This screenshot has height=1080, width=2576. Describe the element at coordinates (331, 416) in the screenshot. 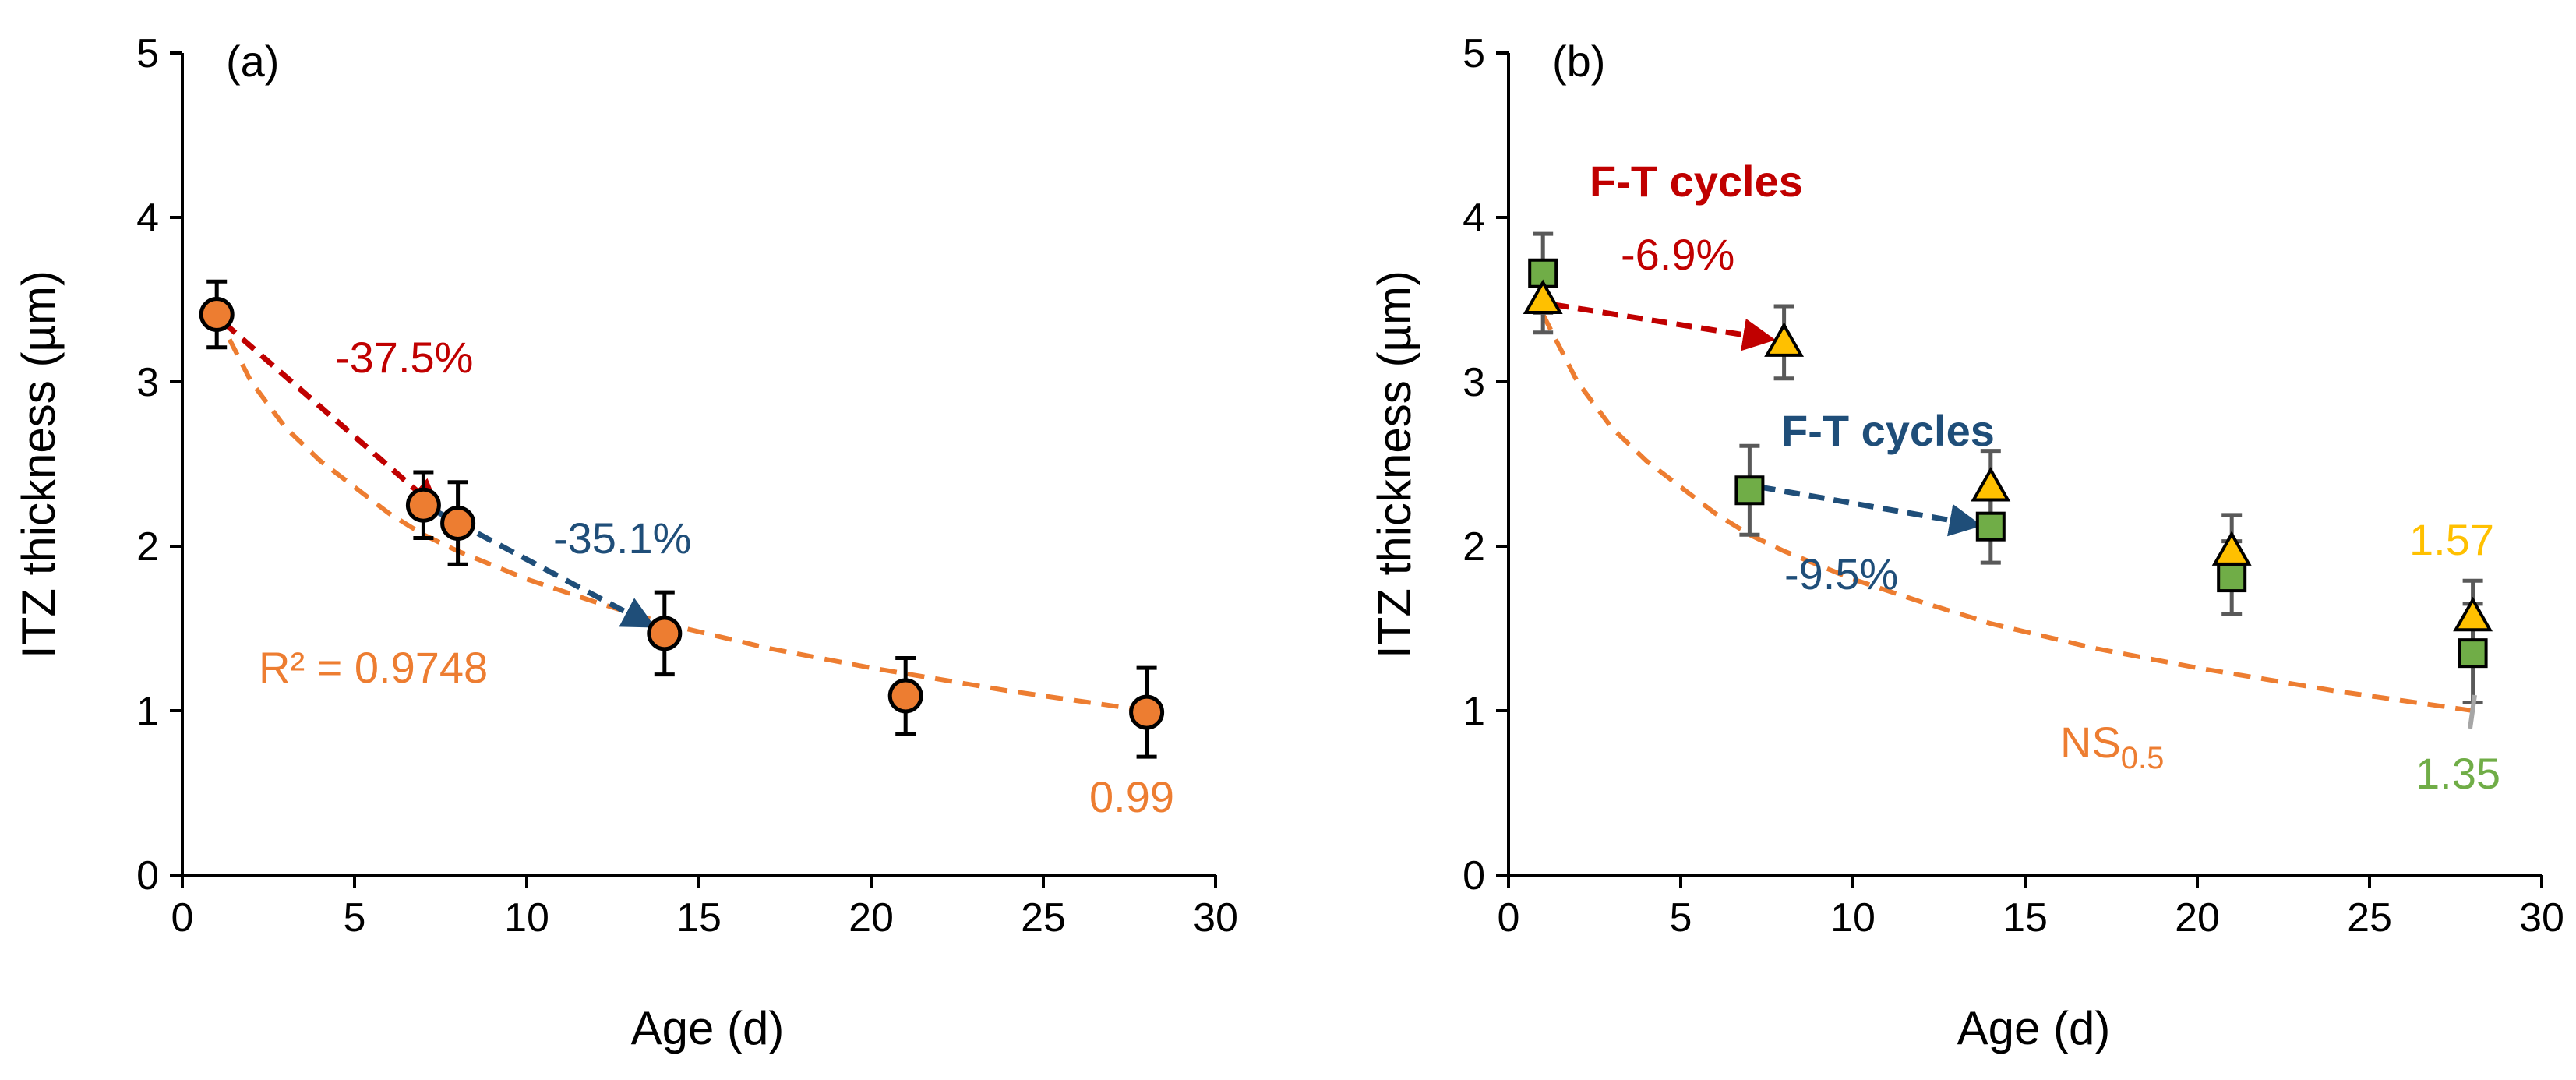

I see `panel-a-arrow-red` at that location.